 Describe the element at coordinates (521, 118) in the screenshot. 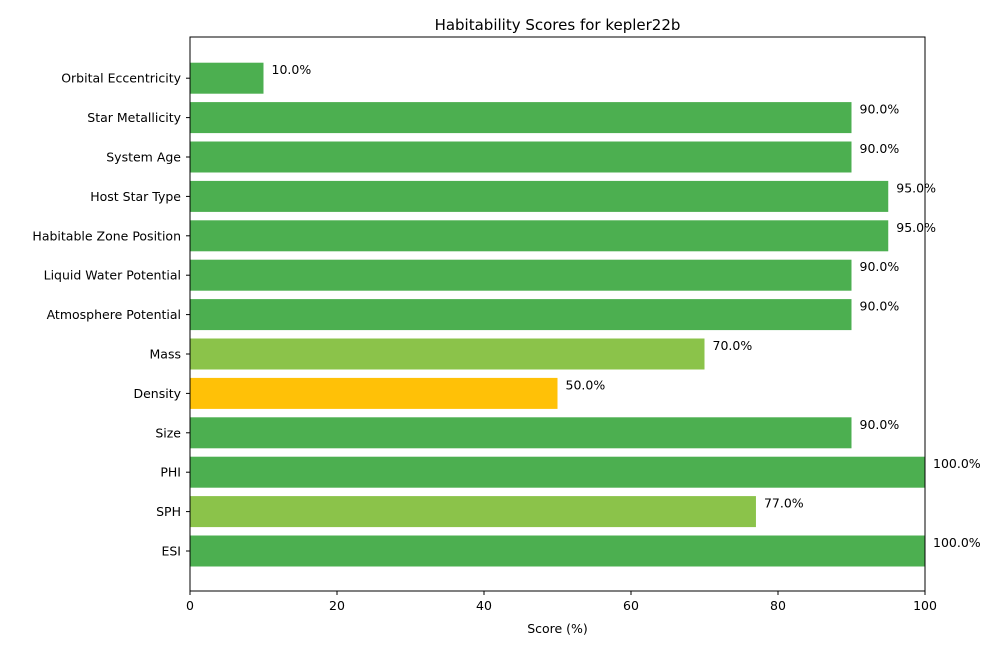

I see `bar-star-metallicity` at that location.